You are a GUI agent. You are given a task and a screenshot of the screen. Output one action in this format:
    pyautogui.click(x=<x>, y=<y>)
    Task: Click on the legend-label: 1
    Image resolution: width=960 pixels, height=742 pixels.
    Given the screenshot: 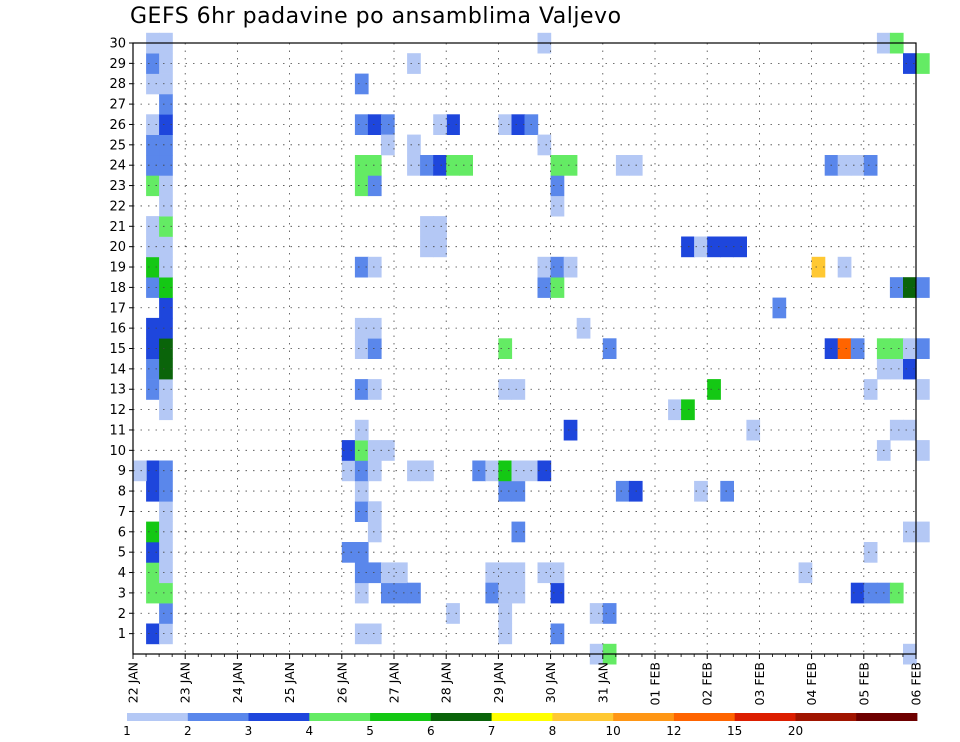 What is the action you would take?
    pyautogui.click(x=127, y=731)
    